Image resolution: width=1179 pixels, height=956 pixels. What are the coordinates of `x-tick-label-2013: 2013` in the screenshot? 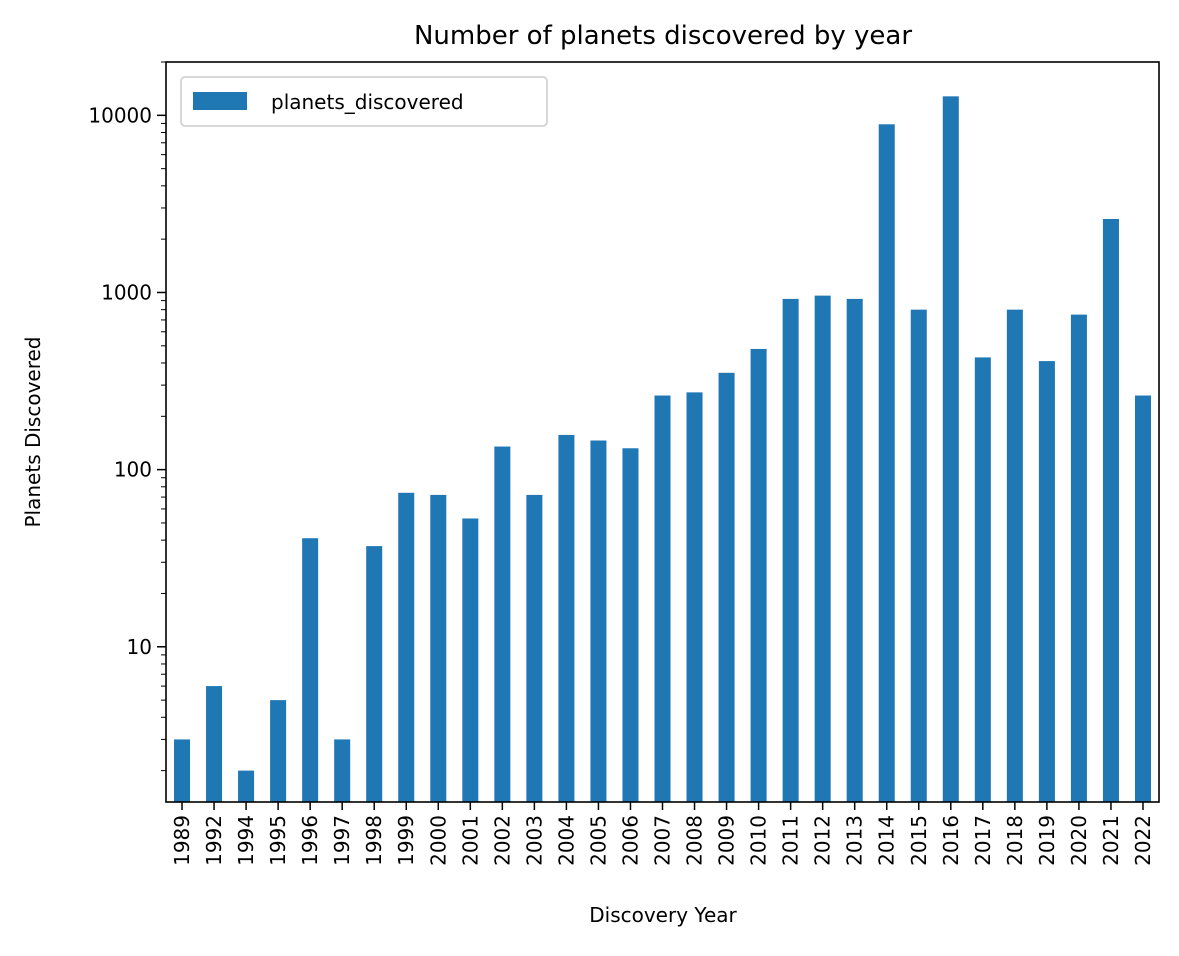 It's located at (855, 840).